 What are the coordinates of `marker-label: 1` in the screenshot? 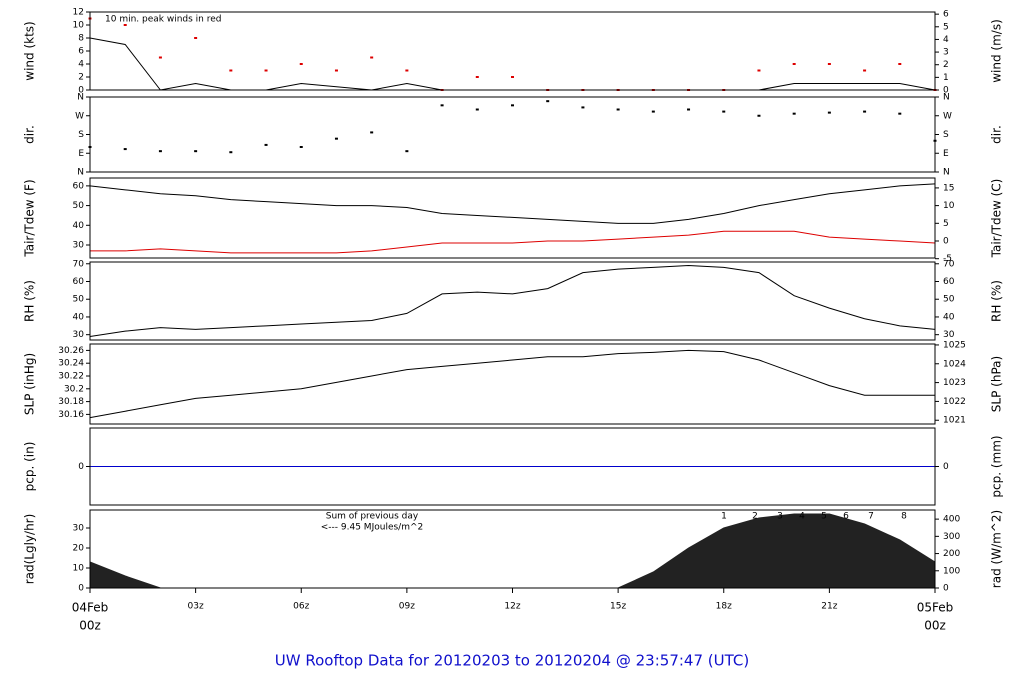 It's located at (724, 517).